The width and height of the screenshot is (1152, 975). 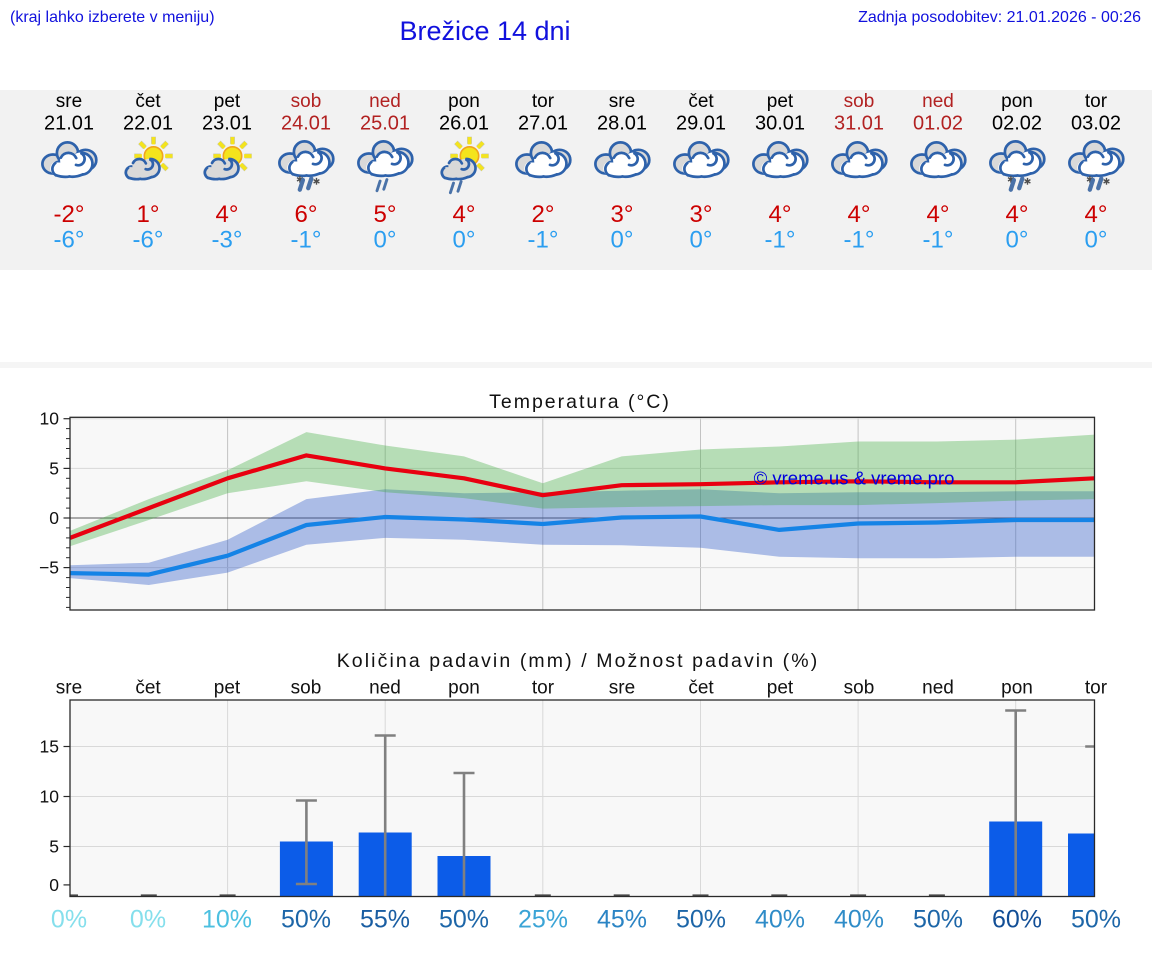 I want to click on svg-text: −5, so click(x=49, y=568).